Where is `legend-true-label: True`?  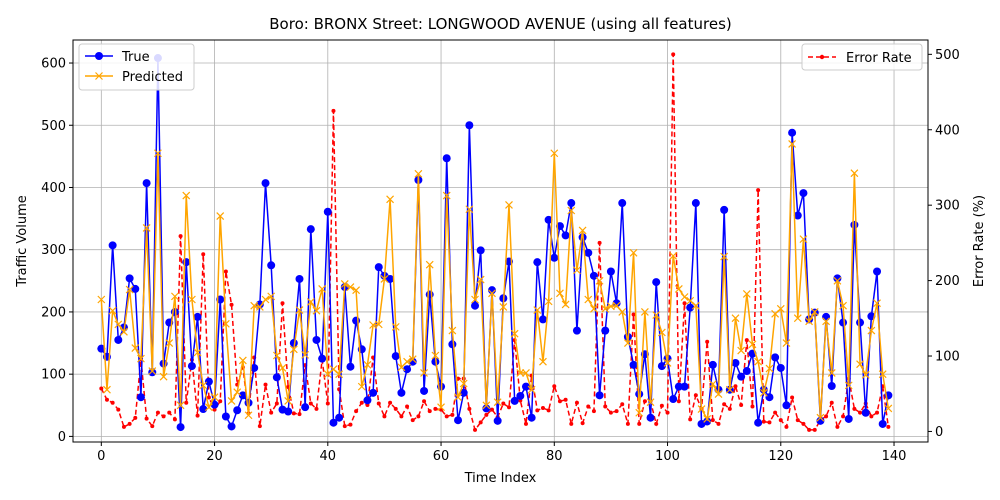 legend-true-label: True is located at coordinates (135, 57).